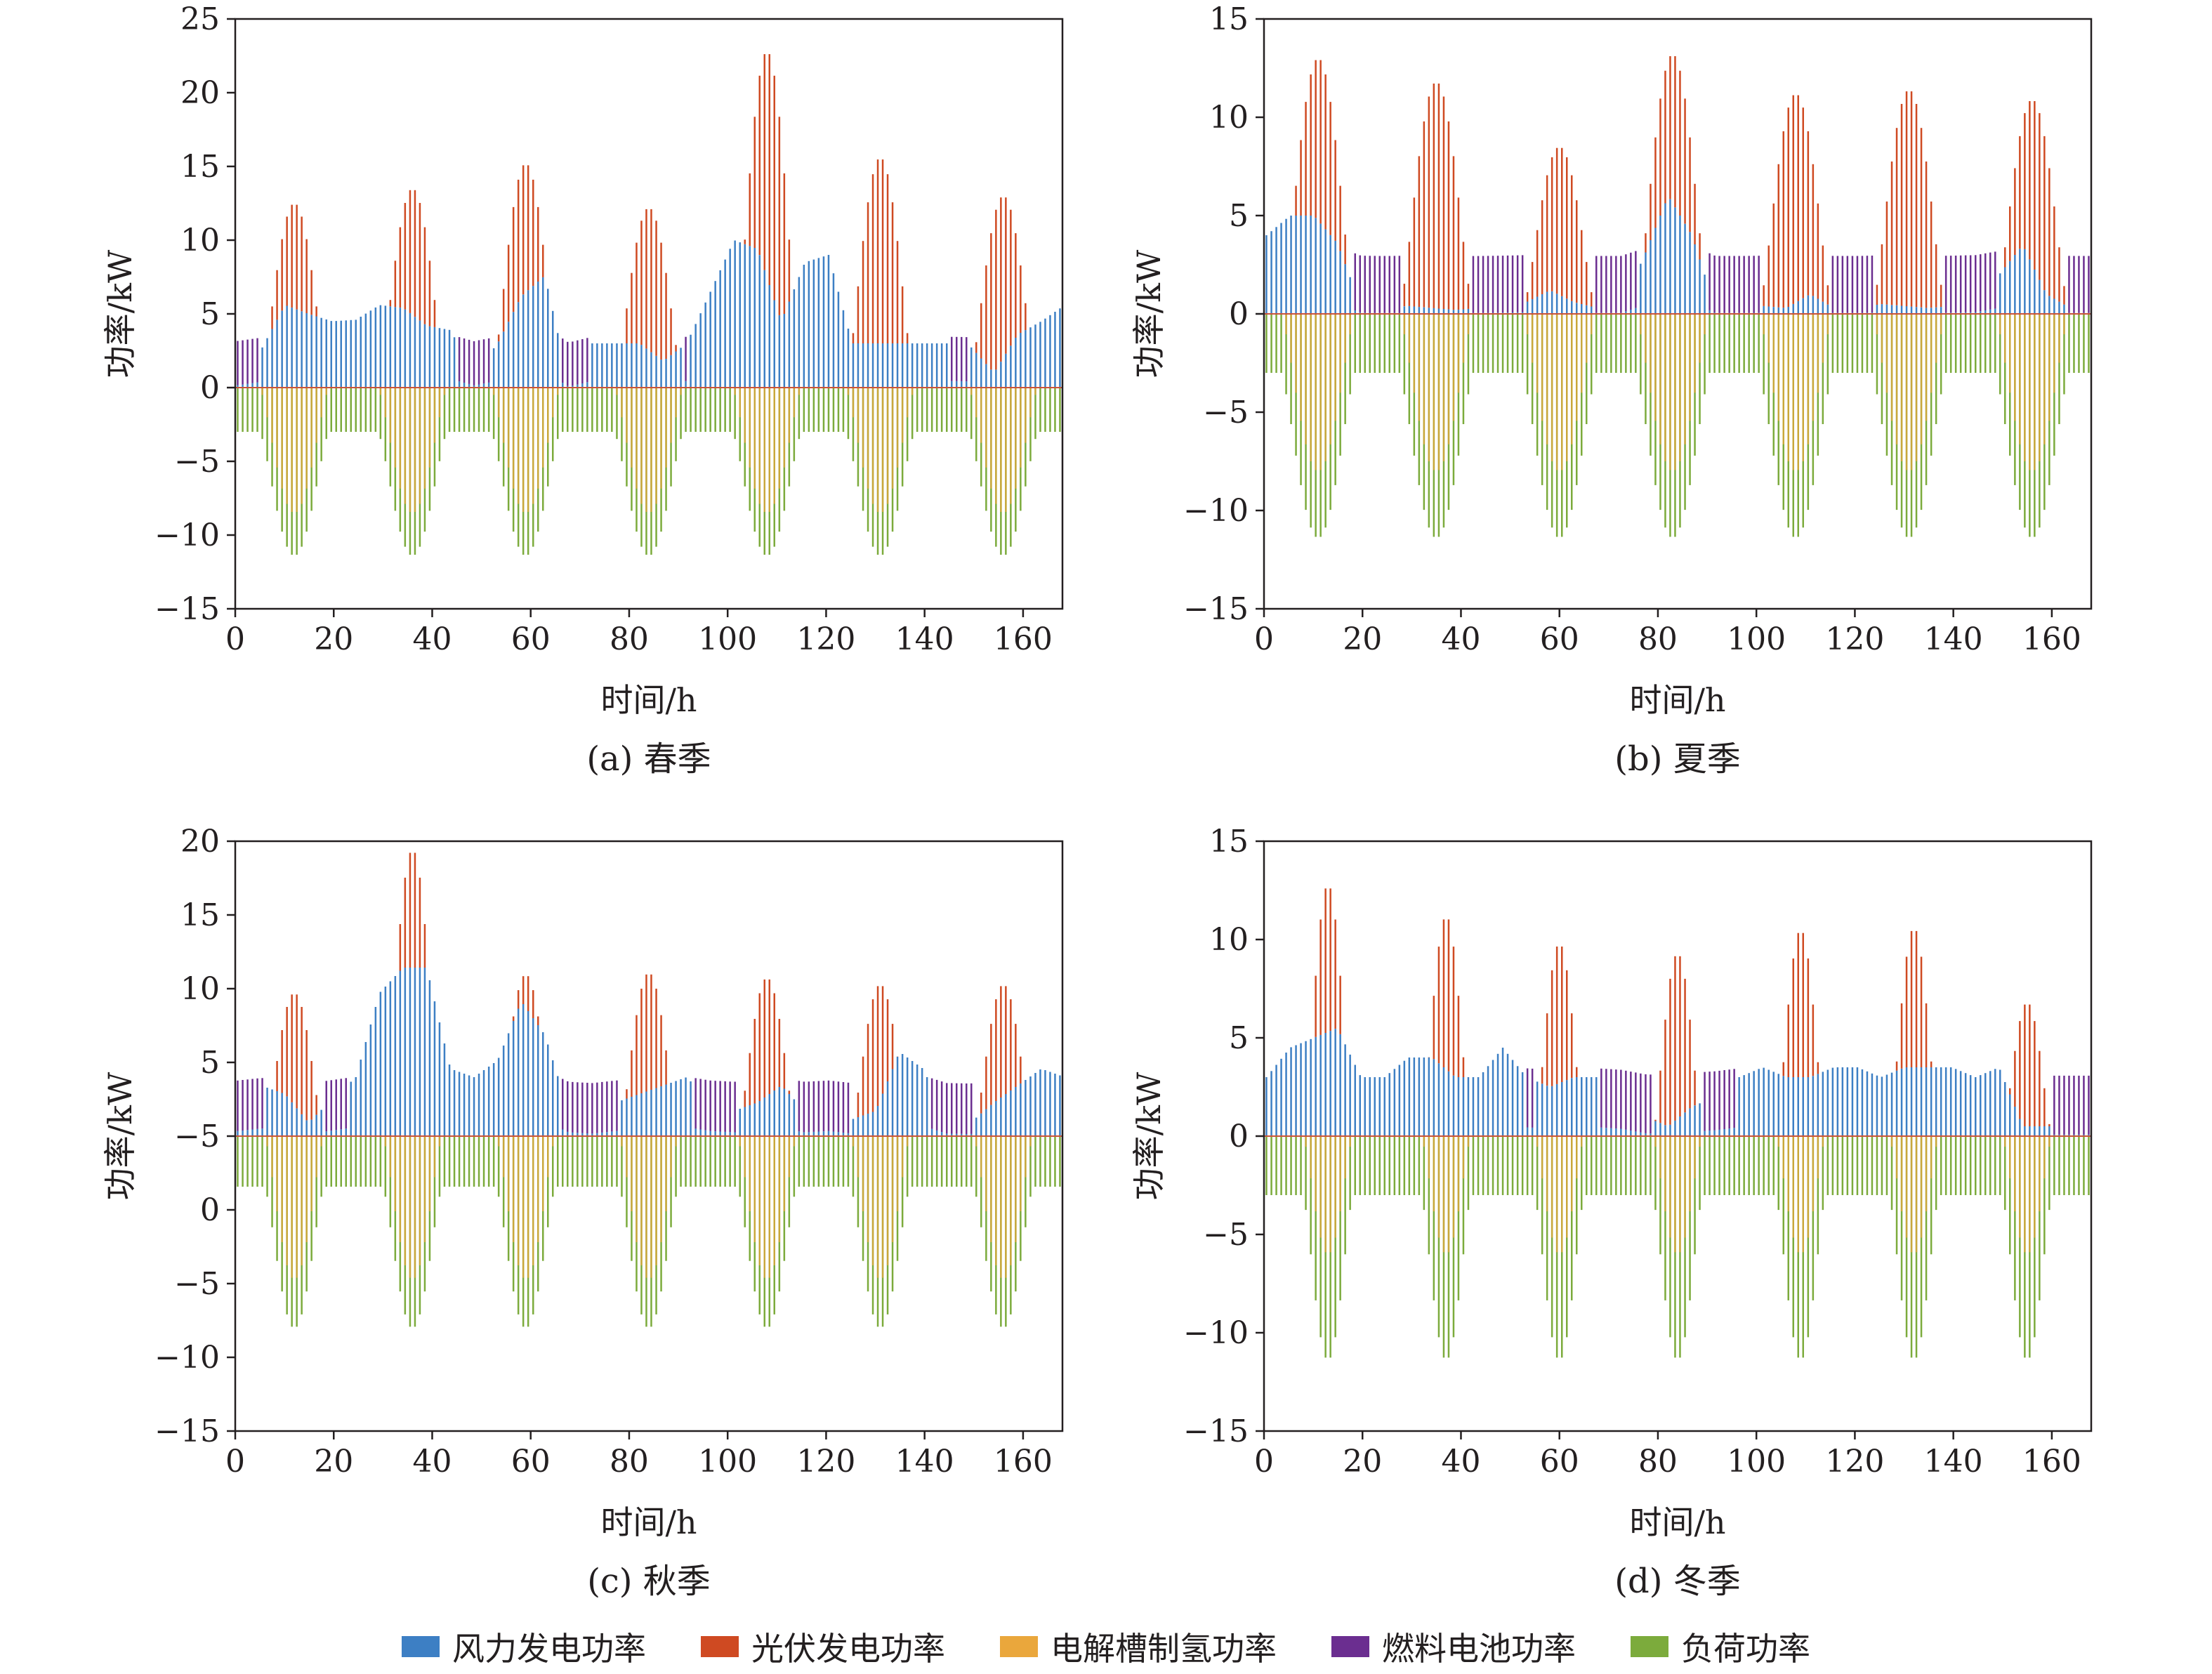 Image resolution: width=2212 pixels, height=1674 pixels. I want to click on bar-load-h143, so click(941, 410).